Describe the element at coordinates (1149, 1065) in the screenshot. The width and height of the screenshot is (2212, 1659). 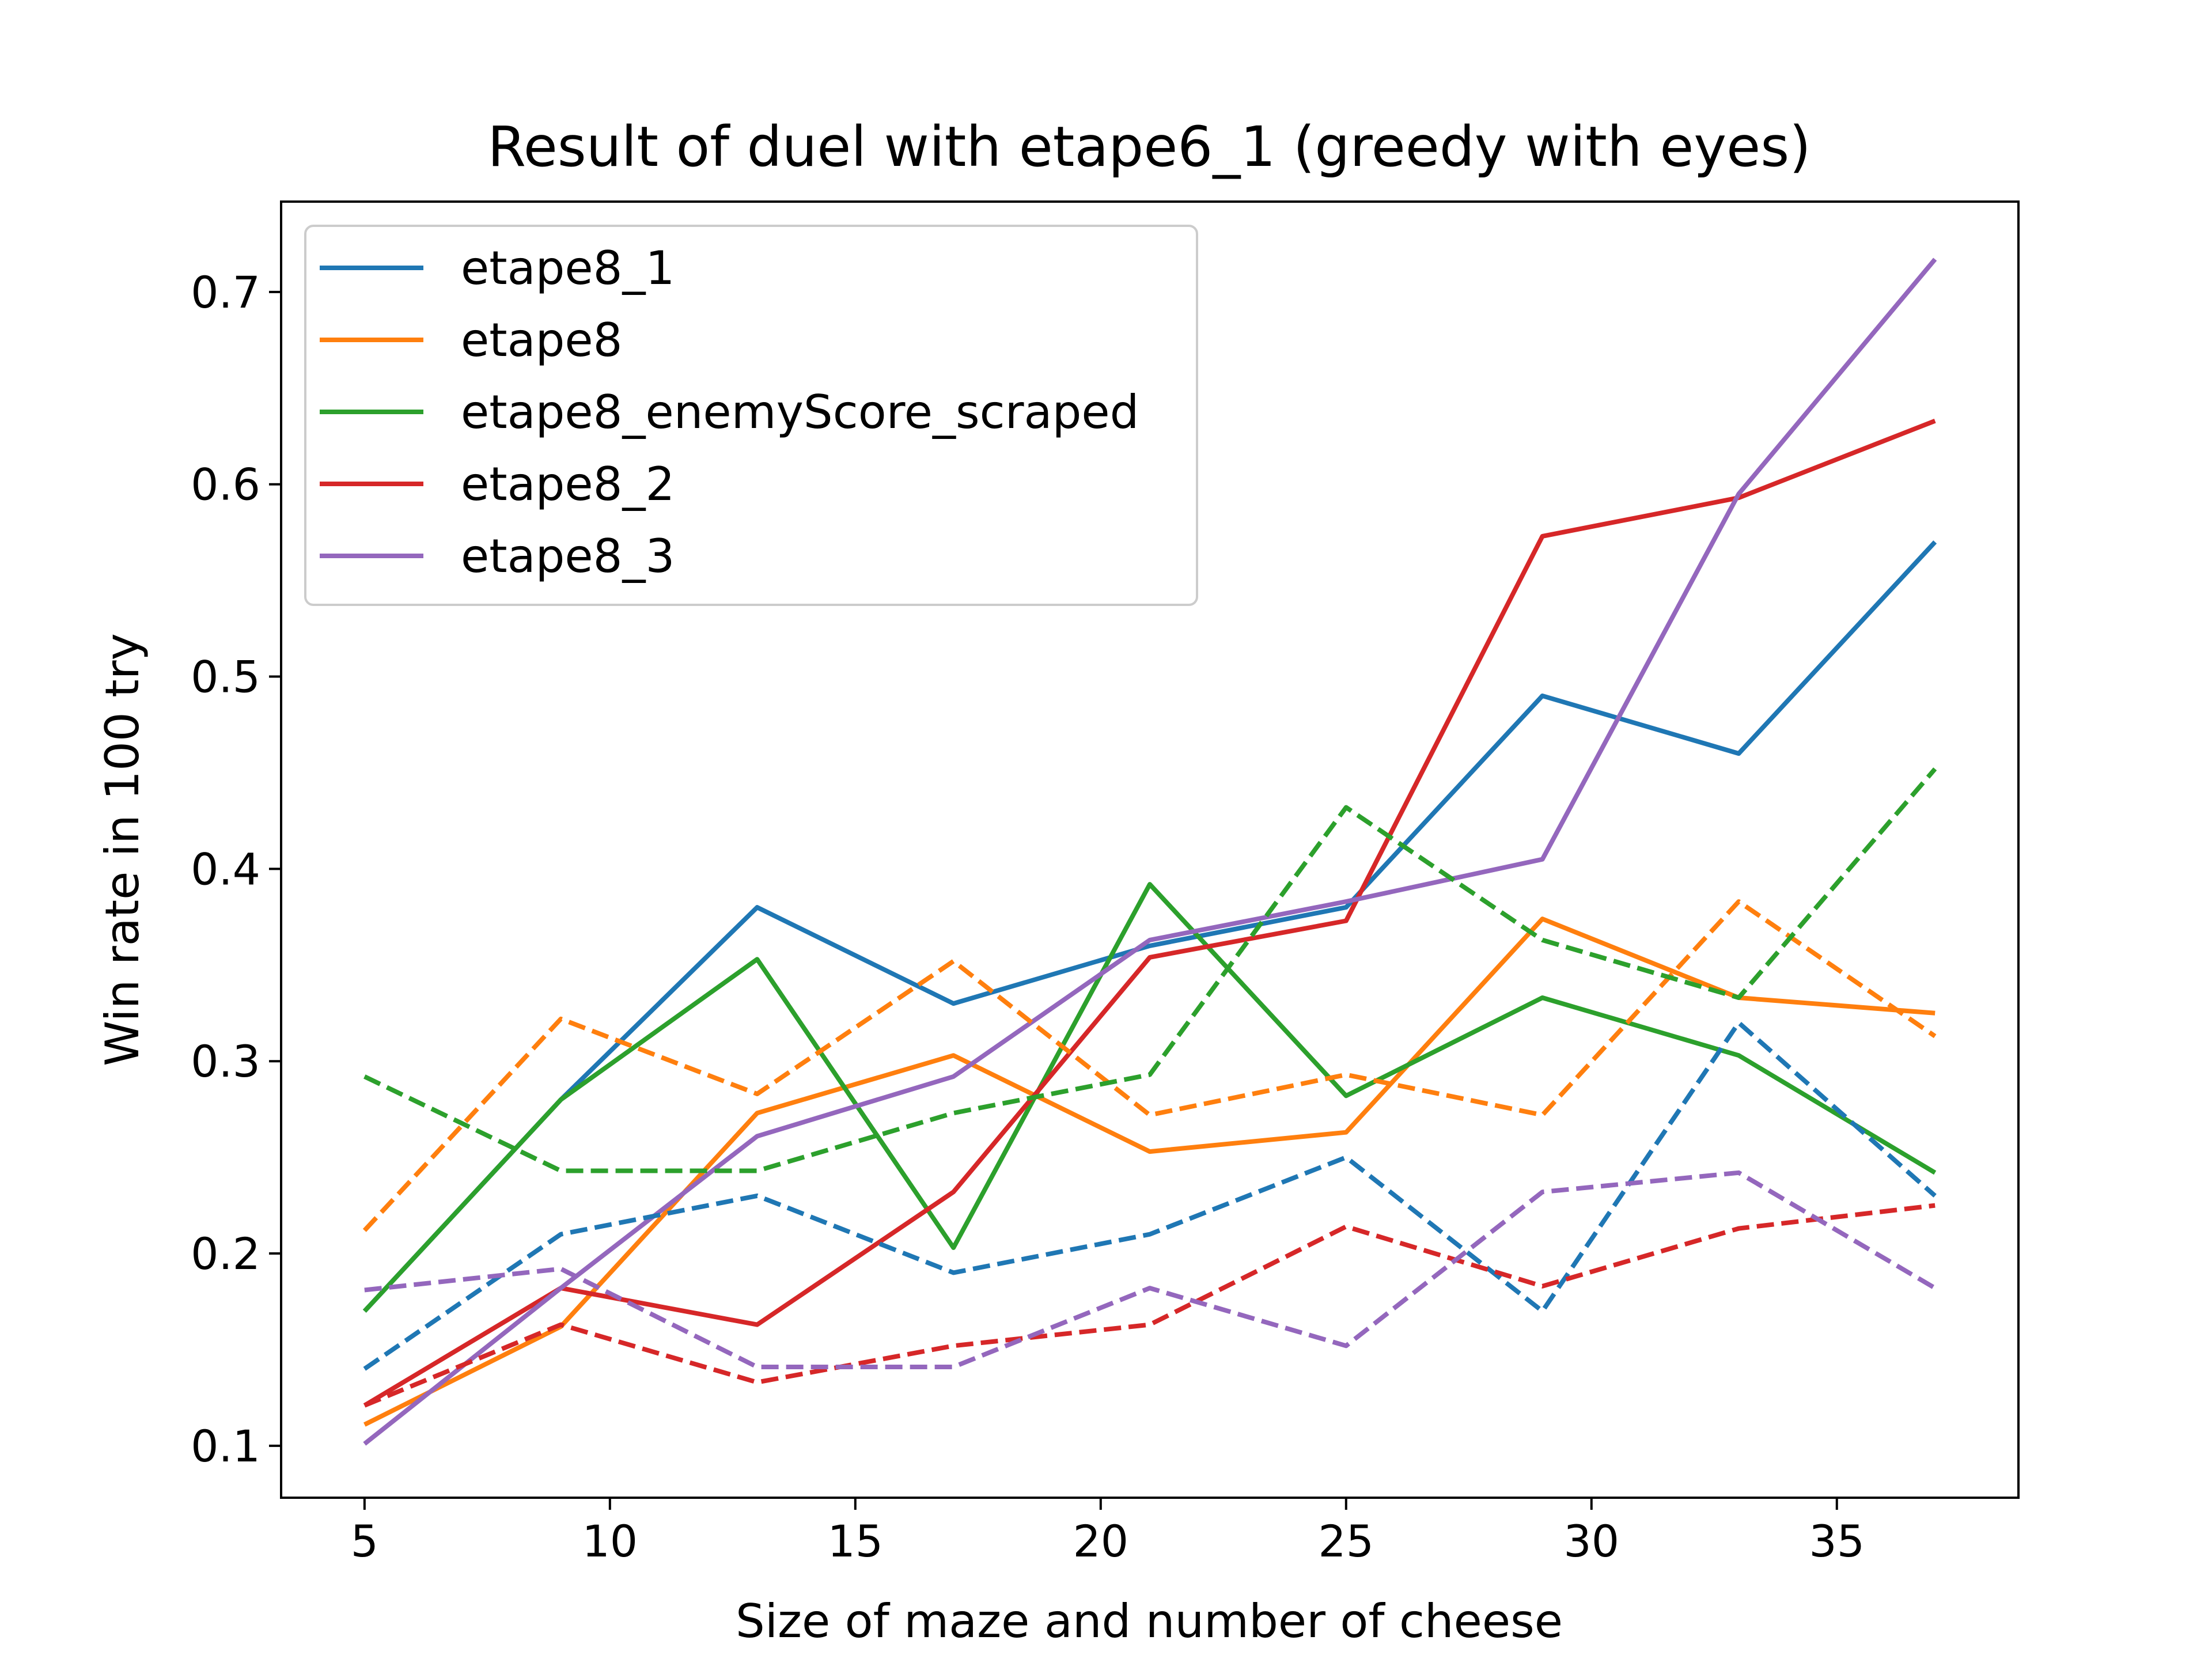
I see `series-line-series-7-dashed` at that location.